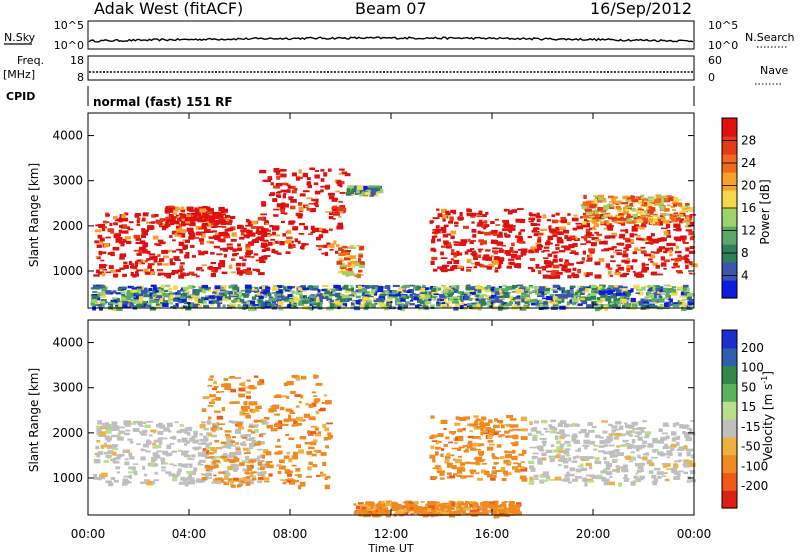  Describe the element at coordinates (748, 231) in the screenshot. I see `power-colorbar-tick-label: 12` at that location.